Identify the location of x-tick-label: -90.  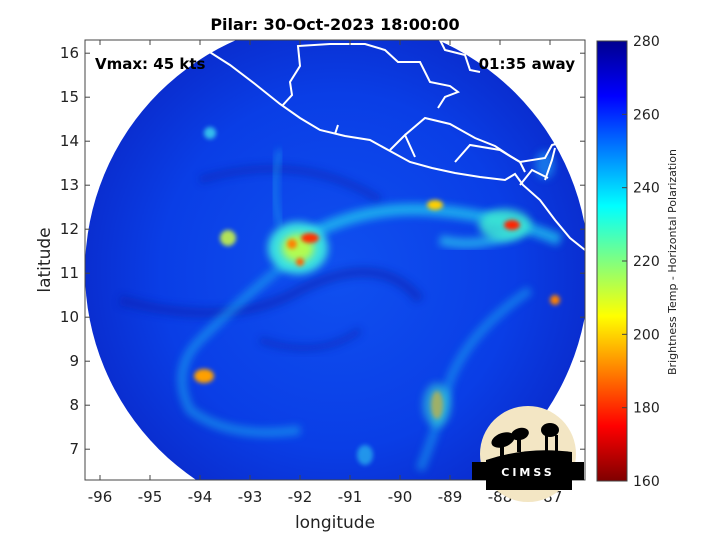
(400, 497).